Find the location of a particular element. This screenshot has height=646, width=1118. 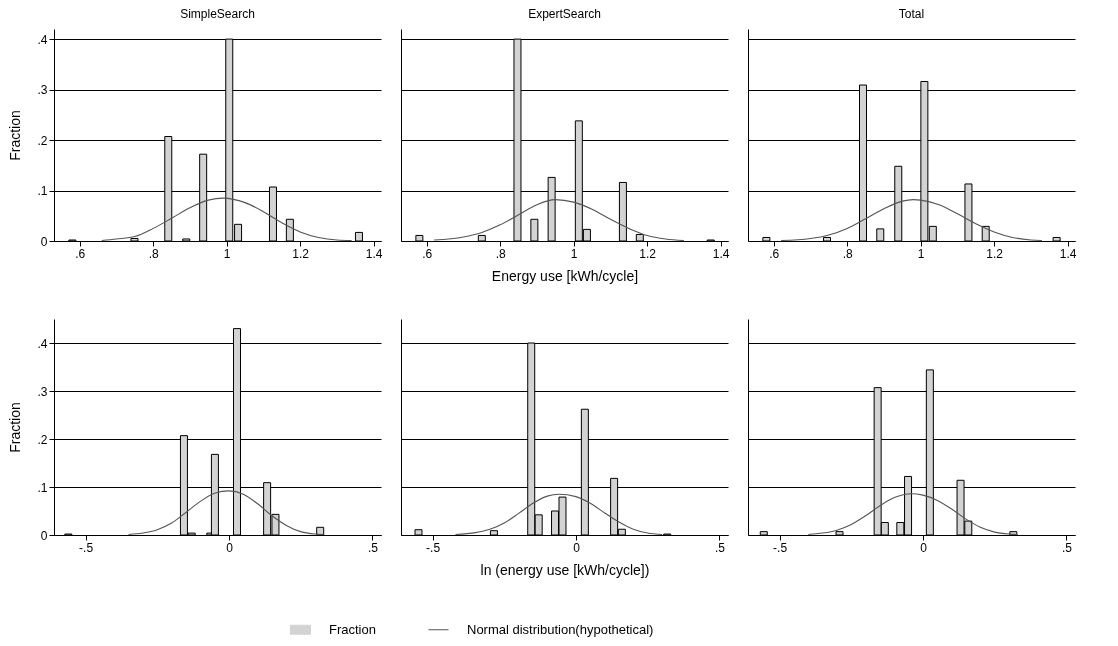

legend-label: Normal distribution(hypothetical) is located at coordinates (560, 629).